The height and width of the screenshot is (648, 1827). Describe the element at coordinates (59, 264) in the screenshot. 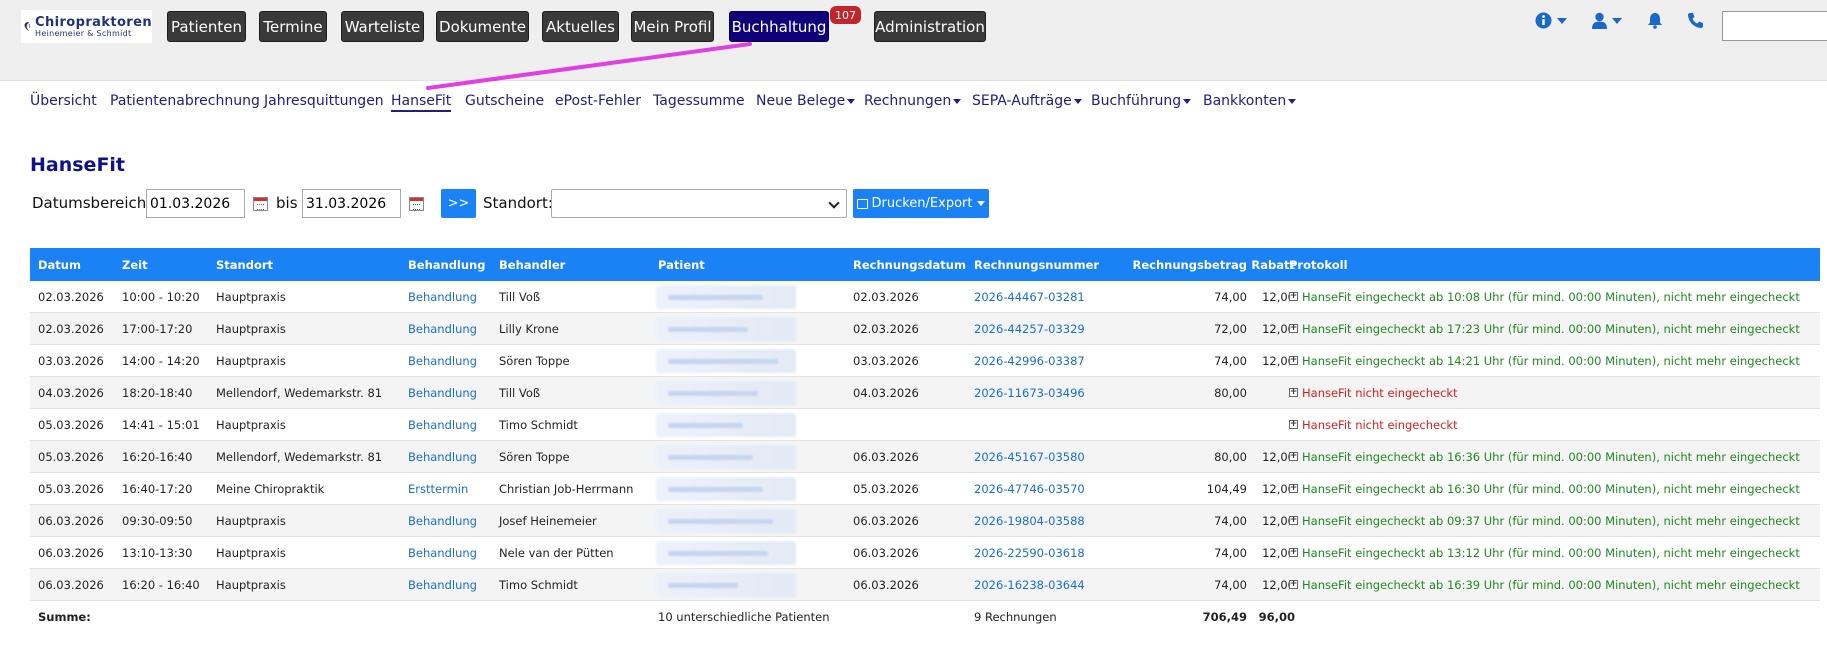

I see `col-datum: Datum` at that location.